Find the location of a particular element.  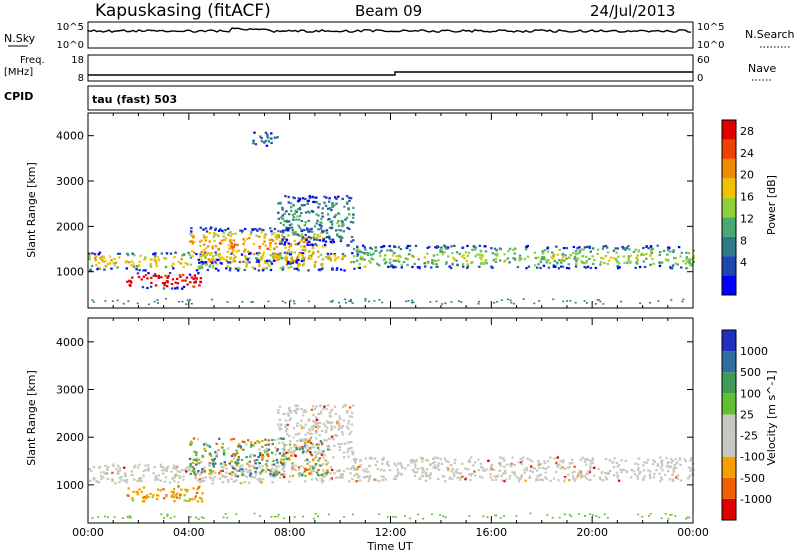

freq-panel-frame is located at coordinates (390, 68).